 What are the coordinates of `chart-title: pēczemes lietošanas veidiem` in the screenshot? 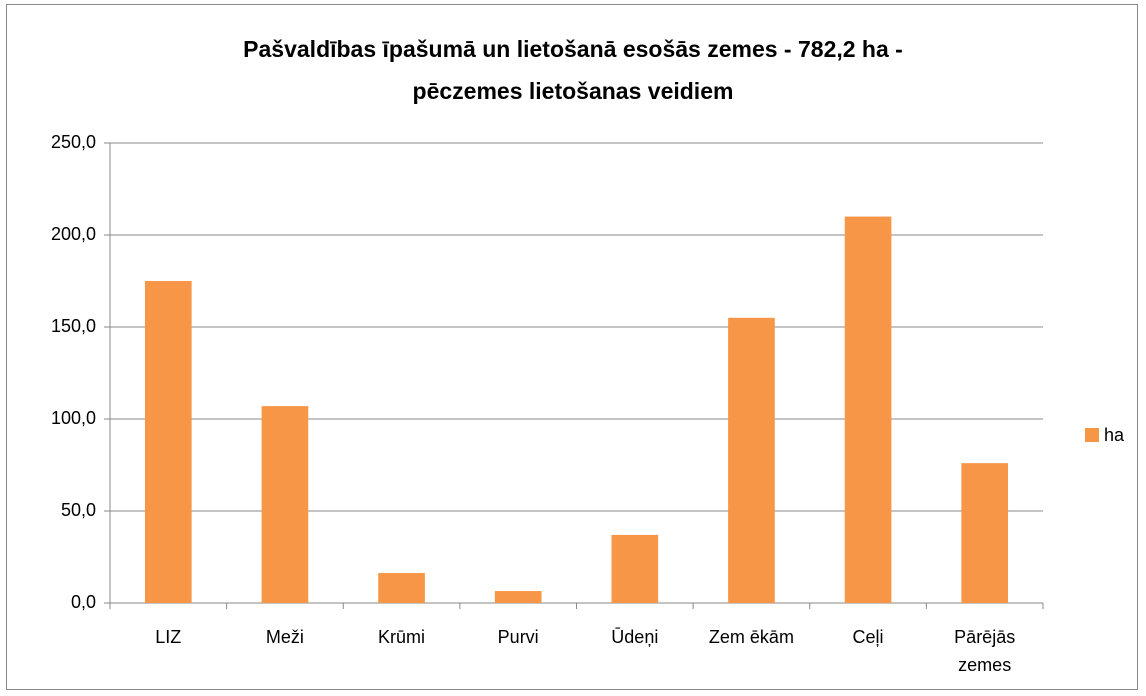 It's located at (573, 91).